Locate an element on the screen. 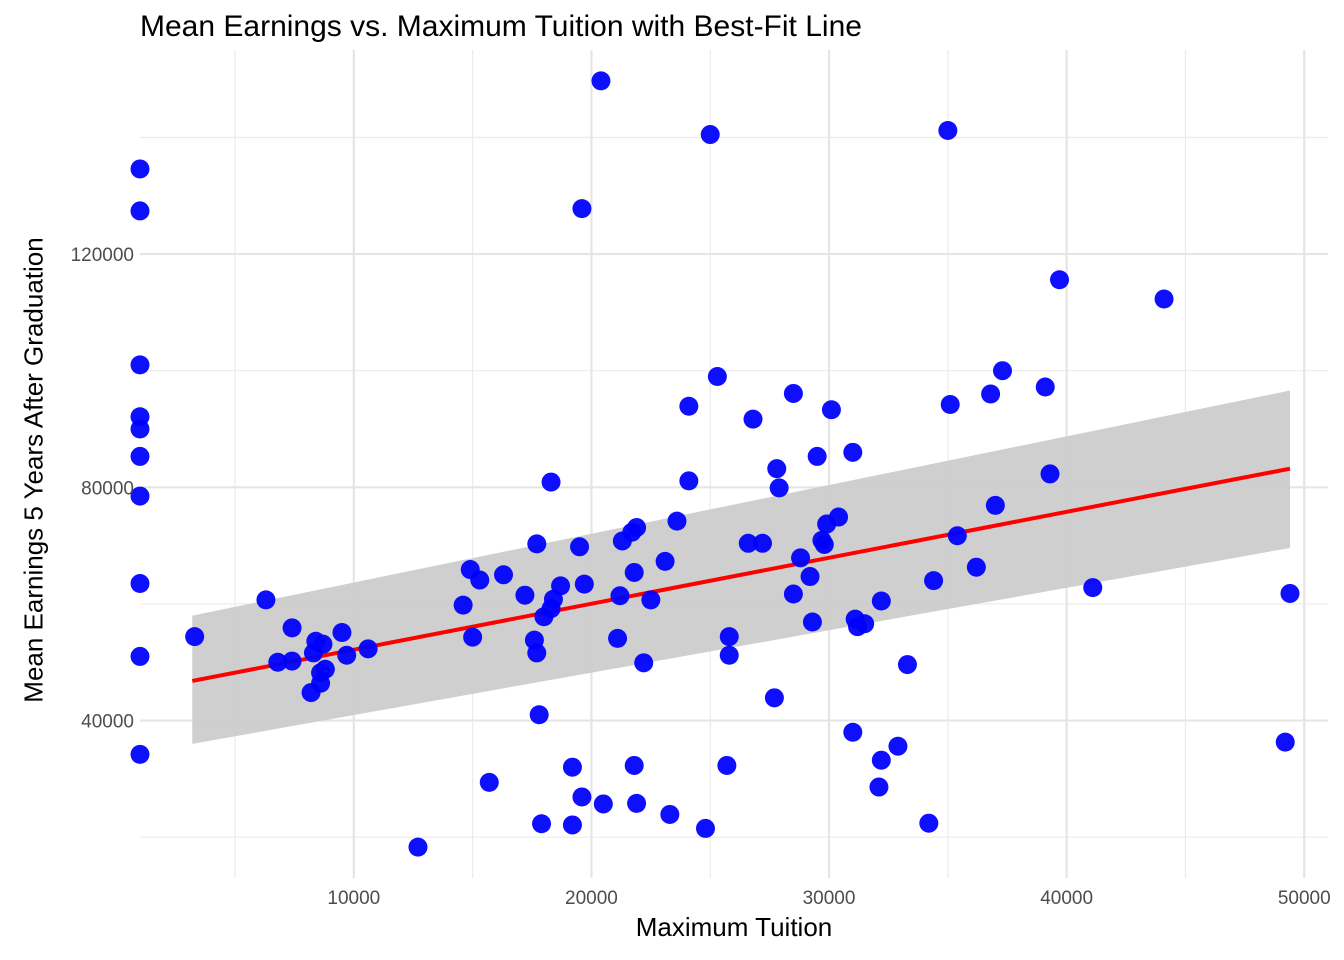 The width and height of the screenshot is (1344, 960). x-tick-label: 20000 is located at coordinates (591, 898).